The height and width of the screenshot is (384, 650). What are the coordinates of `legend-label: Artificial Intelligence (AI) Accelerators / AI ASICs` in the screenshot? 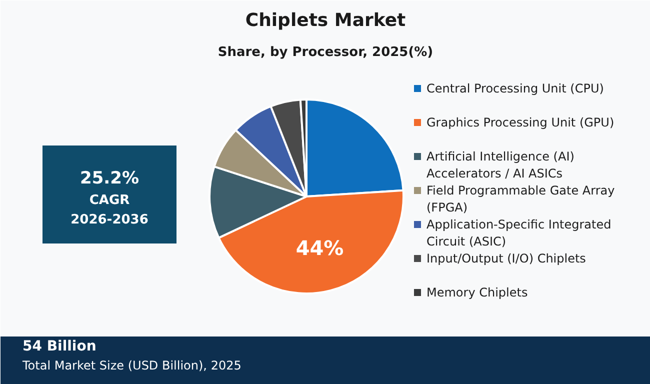 It's located at (500, 165).